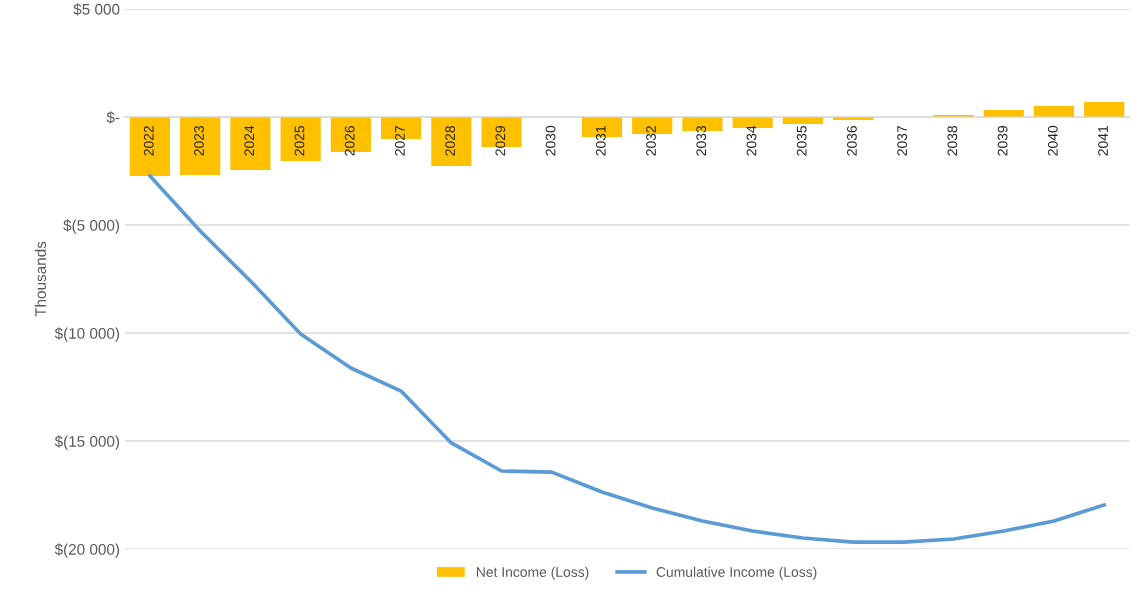 The image size is (1135, 600). Describe the element at coordinates (736, 573) in the screenshot. I see `legend-label: Cumulative Income (Loss)` at that location.